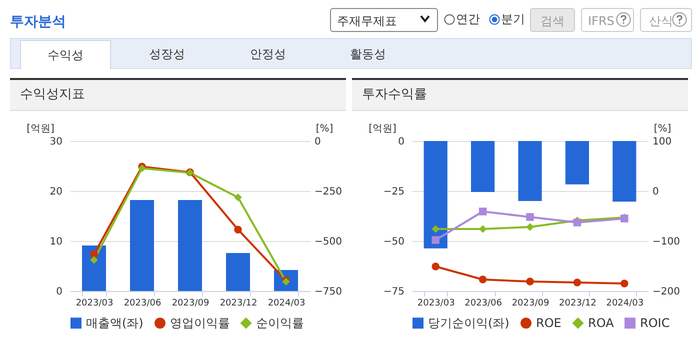 The height and width of the screenshot is (342, 697). What do you see at coordinates (552, 21) in the screenshot?
I see `text: 검색` at bounding box center [552, 21].